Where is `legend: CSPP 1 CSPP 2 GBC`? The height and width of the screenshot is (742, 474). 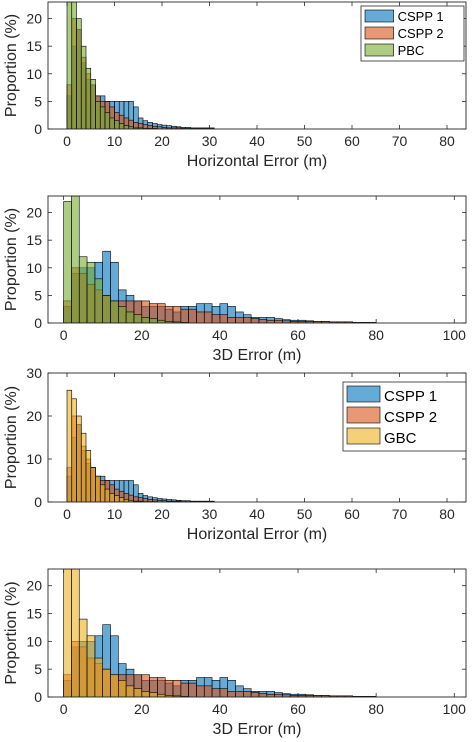 legend: CSPP 1 CSPP 2 GBC is located at coordinates (404, 416).